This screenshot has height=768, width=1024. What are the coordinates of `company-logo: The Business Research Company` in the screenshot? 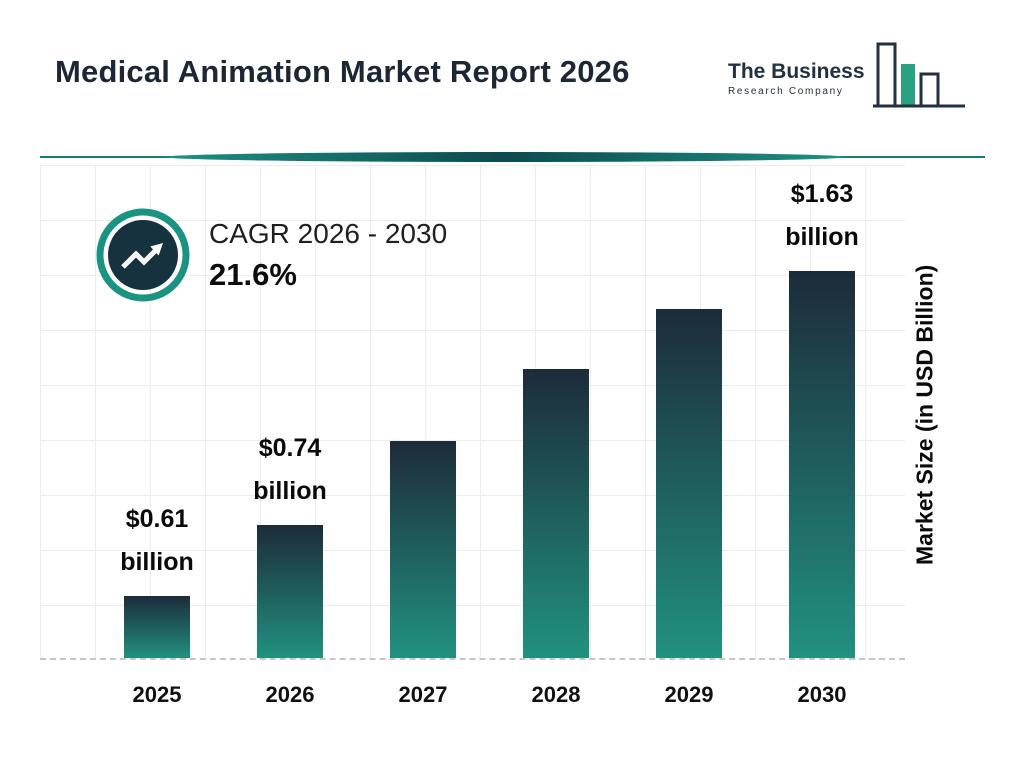 It's located at (846, 78).